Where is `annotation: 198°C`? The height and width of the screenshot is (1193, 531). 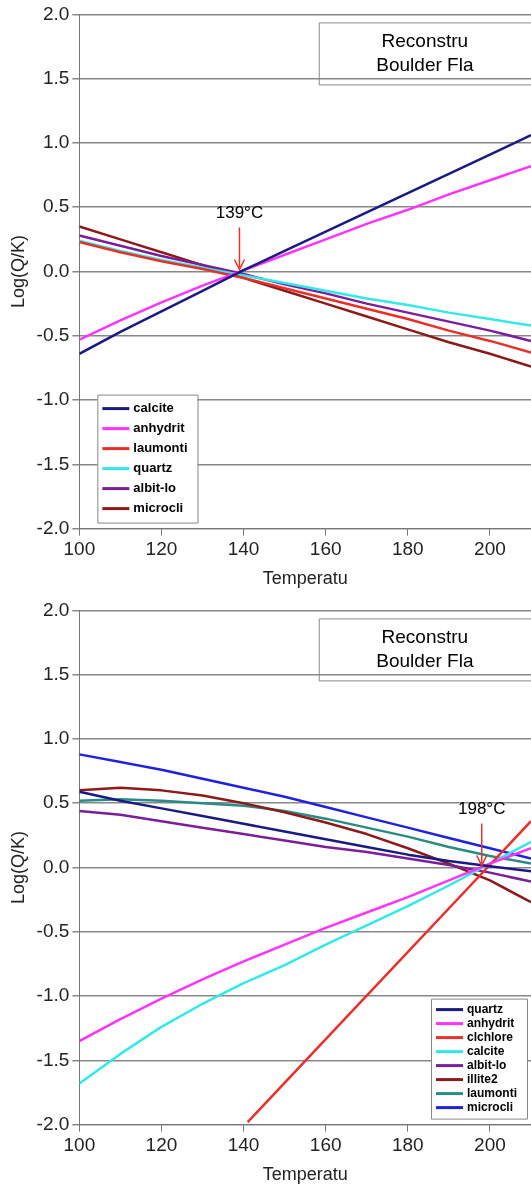
annotation: 198°C is located at coordinates (482, 808).